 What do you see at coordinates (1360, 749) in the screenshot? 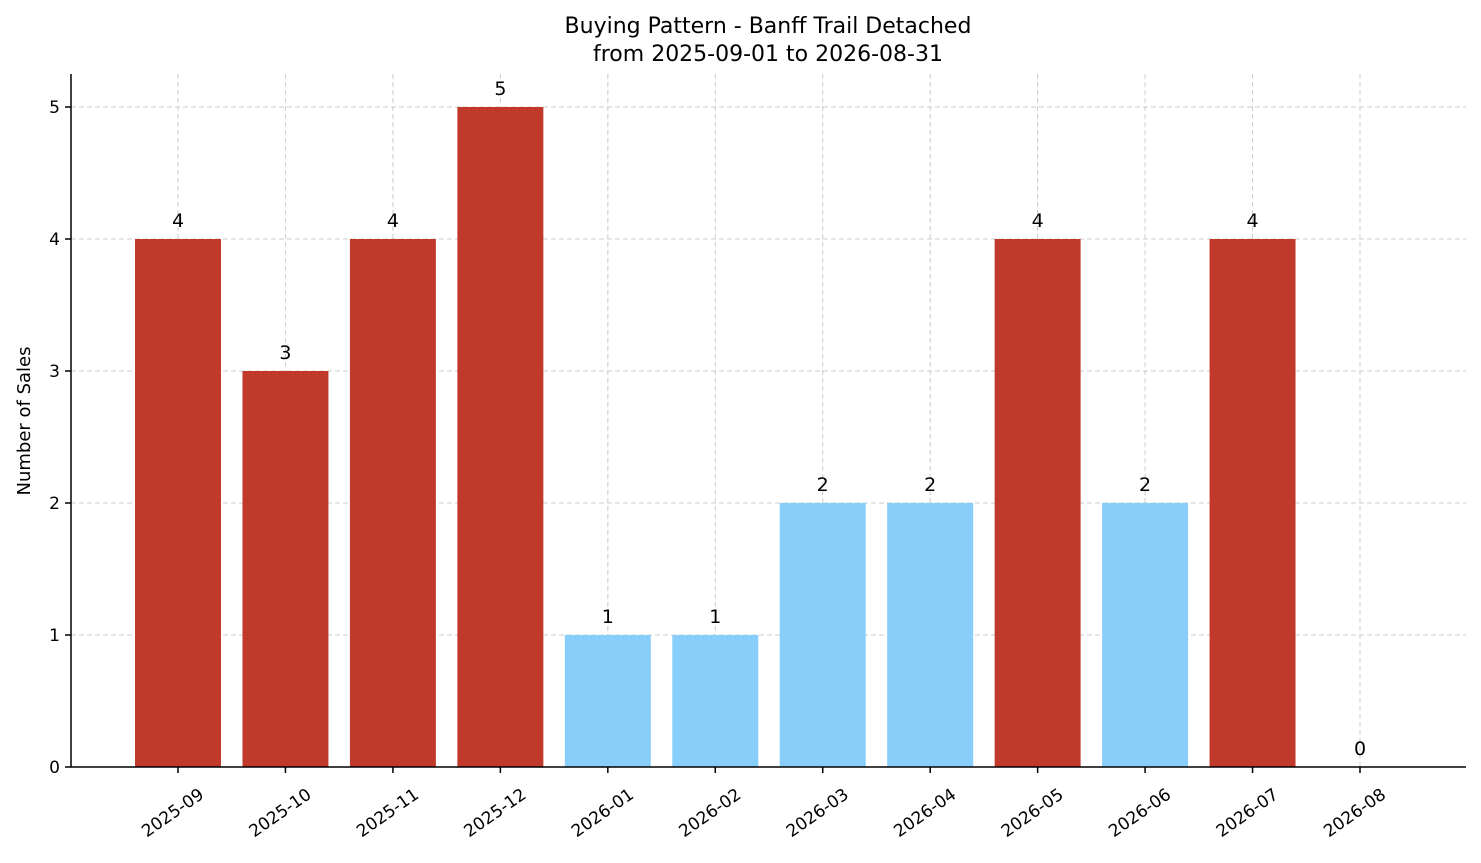
I see `bar-value-label: 0` at bounding box center [1360, 749].